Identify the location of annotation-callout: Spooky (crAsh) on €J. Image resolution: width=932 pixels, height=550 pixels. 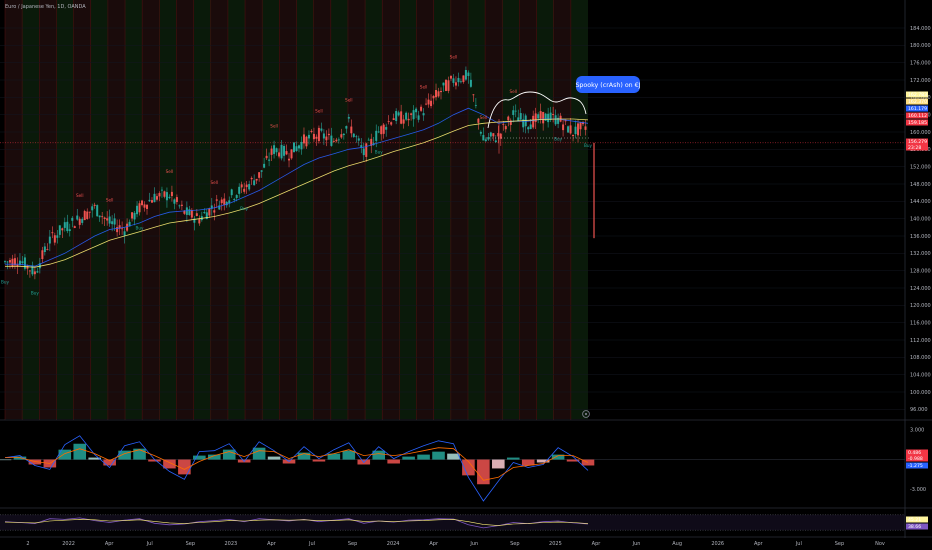
(608, 84).